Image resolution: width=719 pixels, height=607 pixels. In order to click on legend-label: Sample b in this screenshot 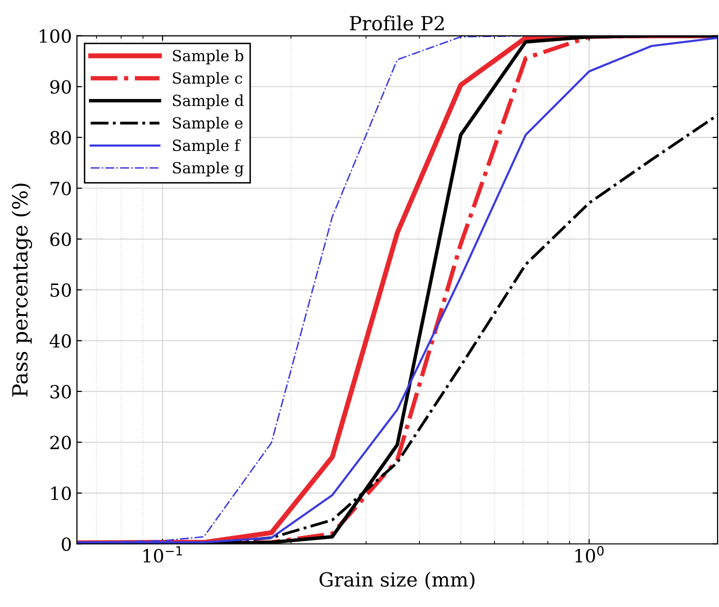, I will do `click(208, 57)`.